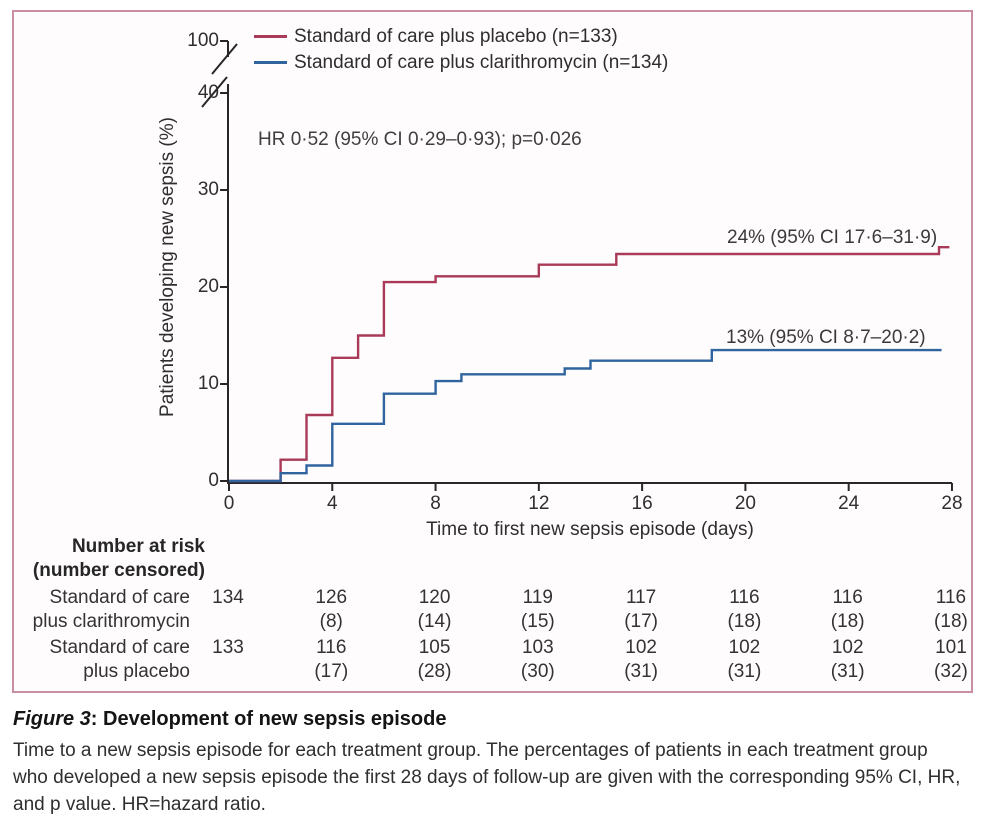 The image size is (1000, 824). What do you see at coordinates (213, 480) in the screenshot?
I see `y-tick-label: 0` at bounding box center [213, 480].